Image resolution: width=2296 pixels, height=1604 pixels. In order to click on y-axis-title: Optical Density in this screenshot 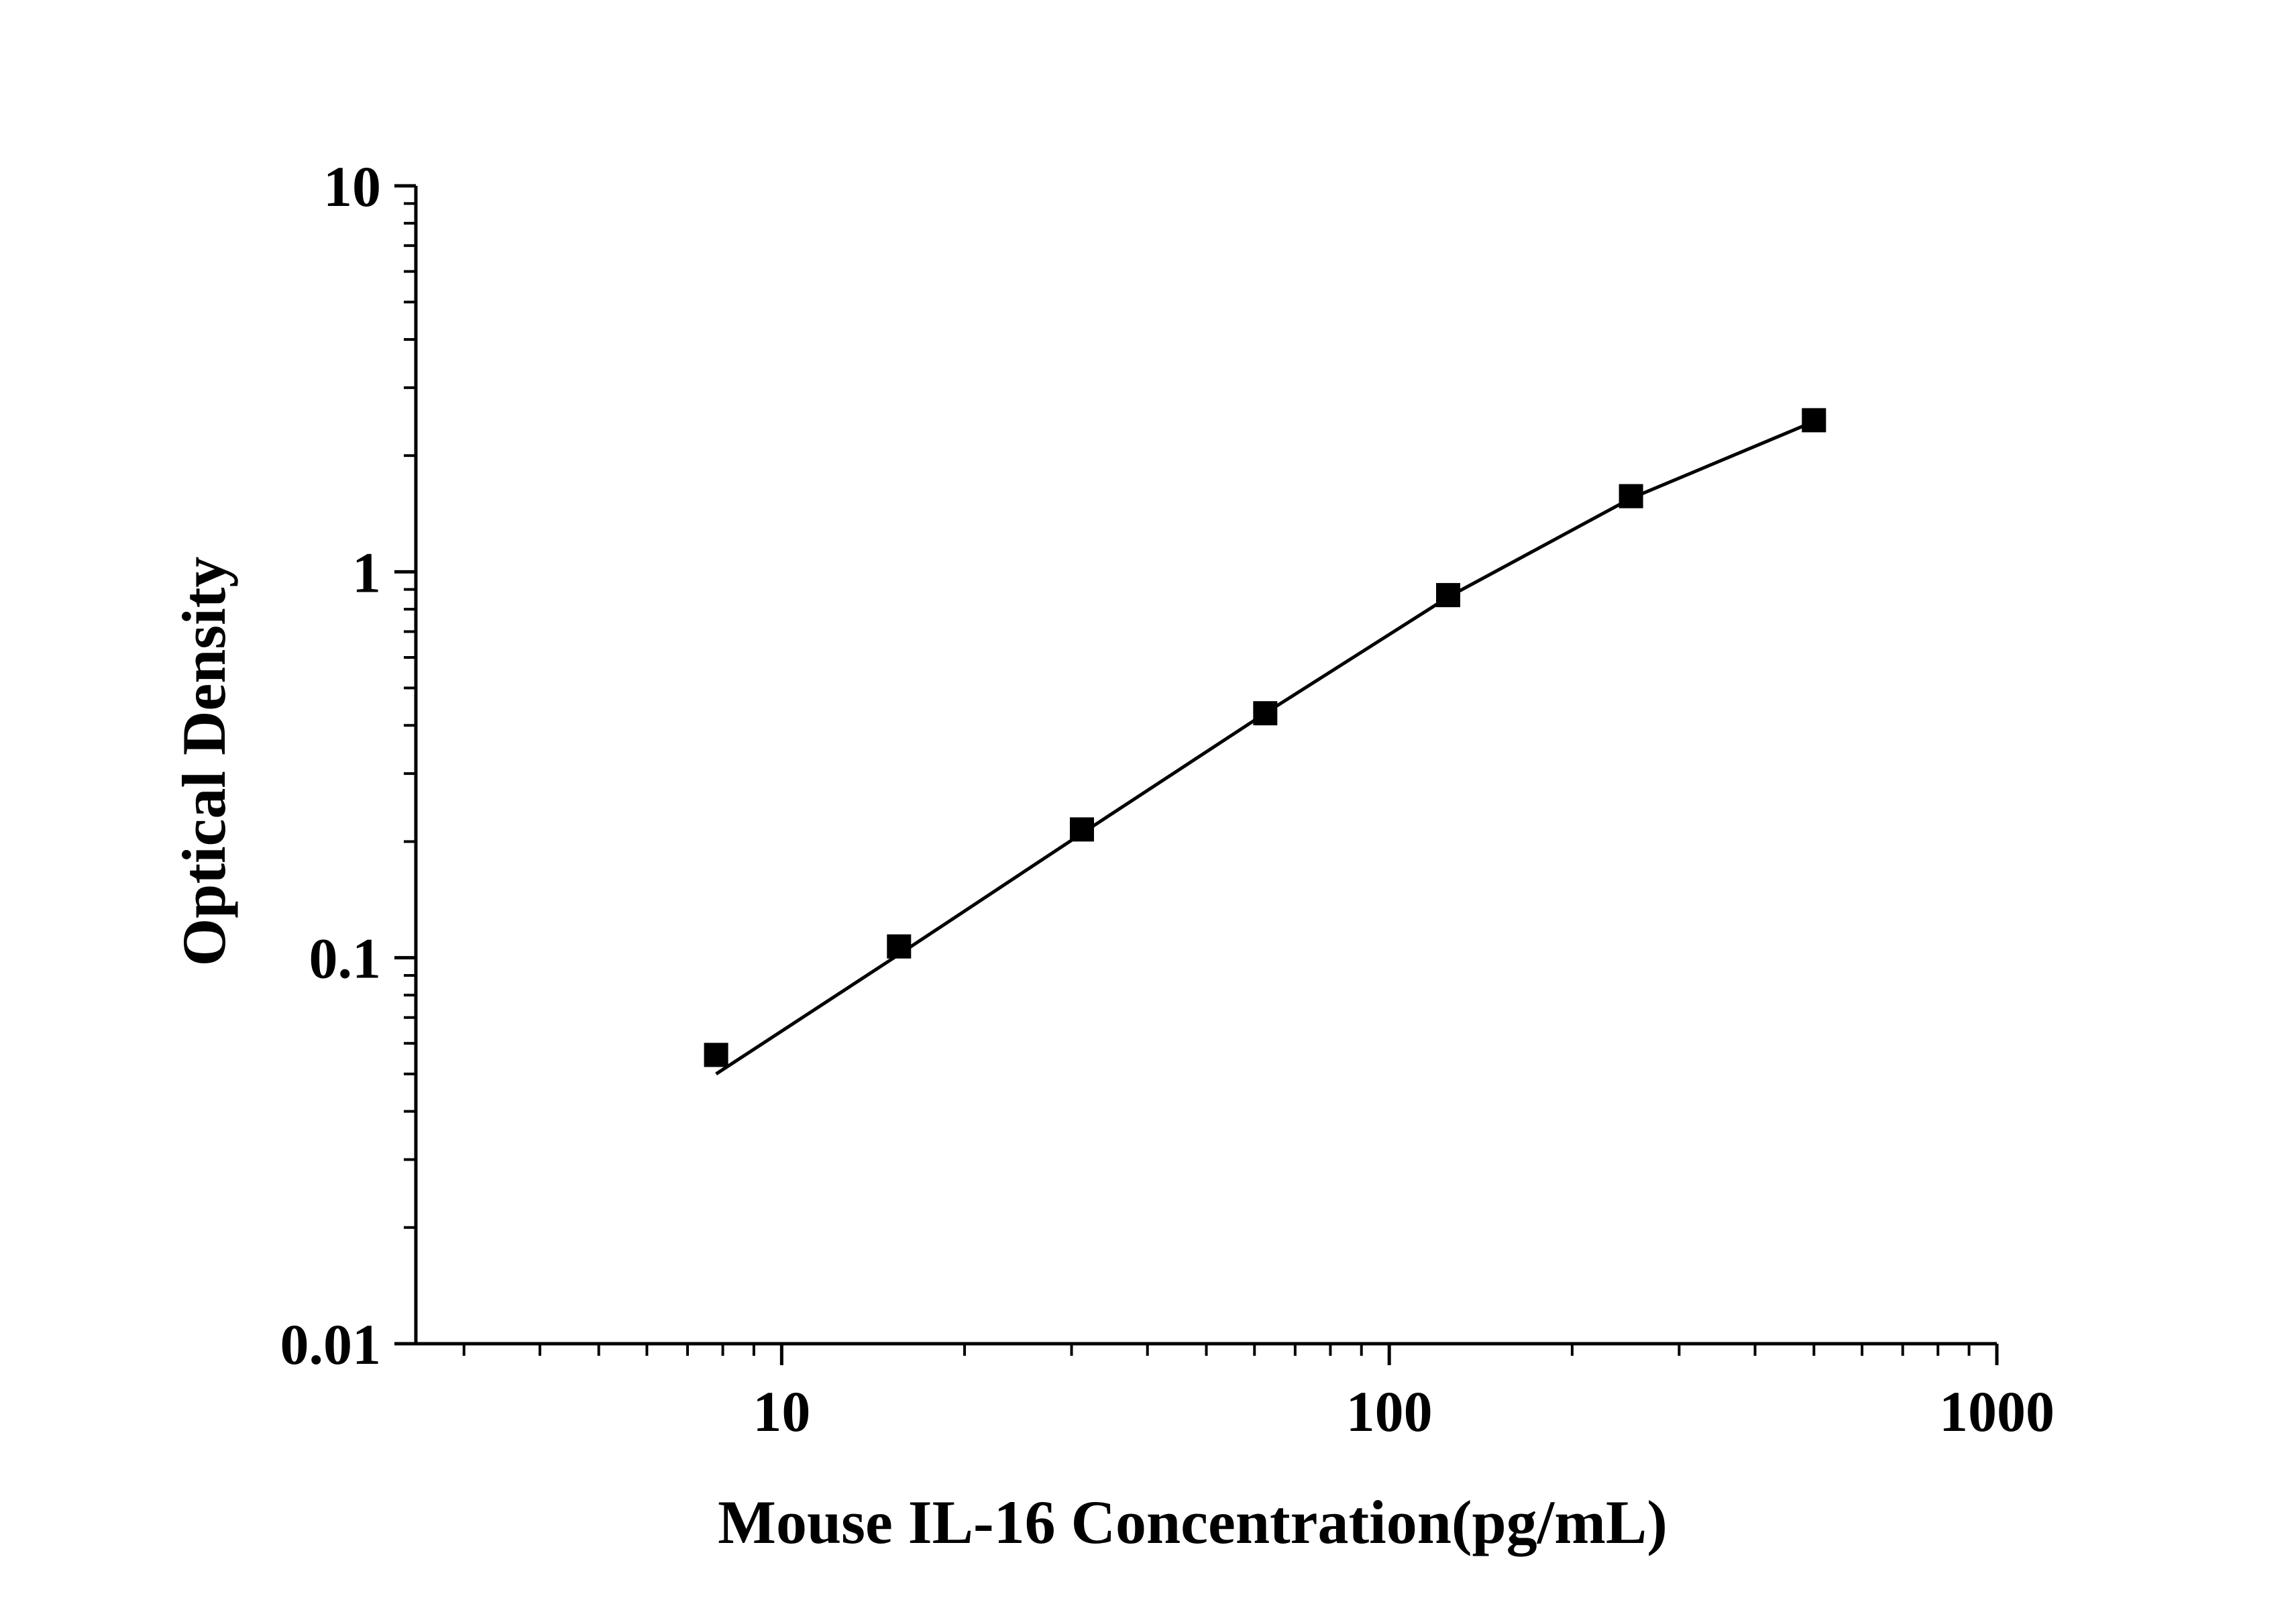, I will do `click(204, 762)`.